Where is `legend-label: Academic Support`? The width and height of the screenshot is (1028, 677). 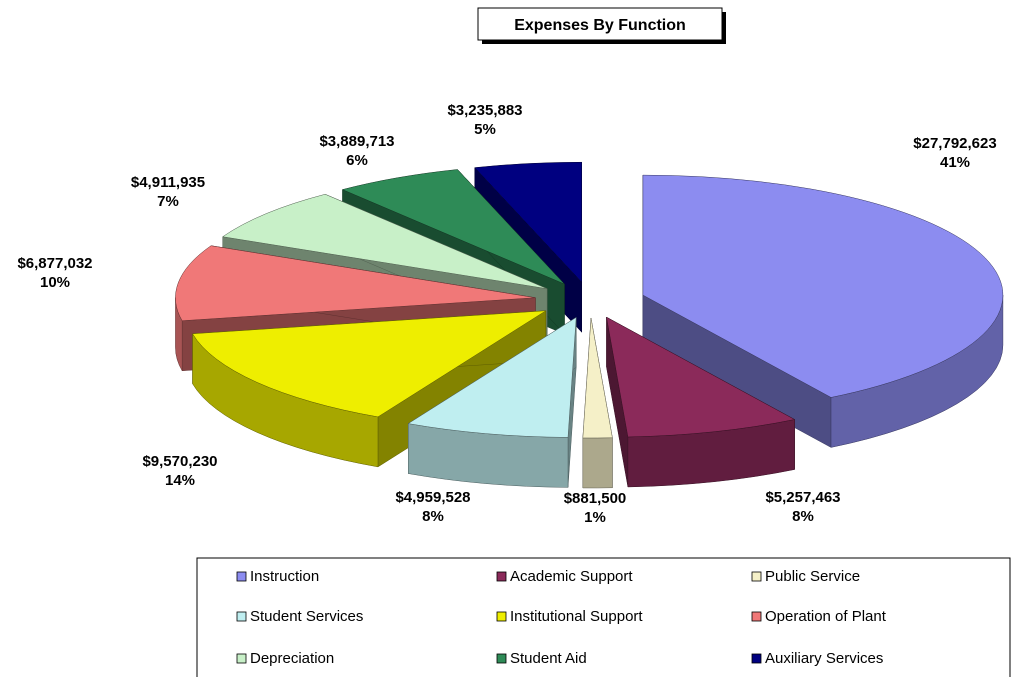
legend-label: Academic Support is located at coordinates (571, 576).